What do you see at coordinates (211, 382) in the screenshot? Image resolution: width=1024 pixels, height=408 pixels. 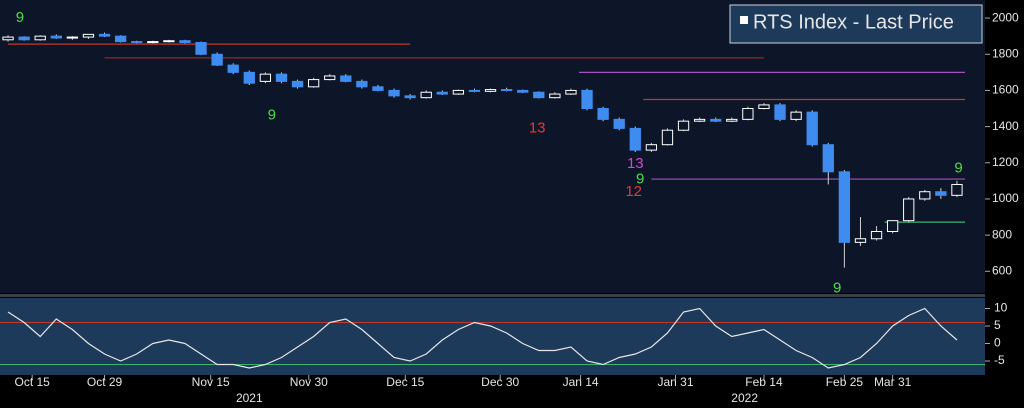 I see `x-tick-label: Nov 15` at bounding box center [211, 382].